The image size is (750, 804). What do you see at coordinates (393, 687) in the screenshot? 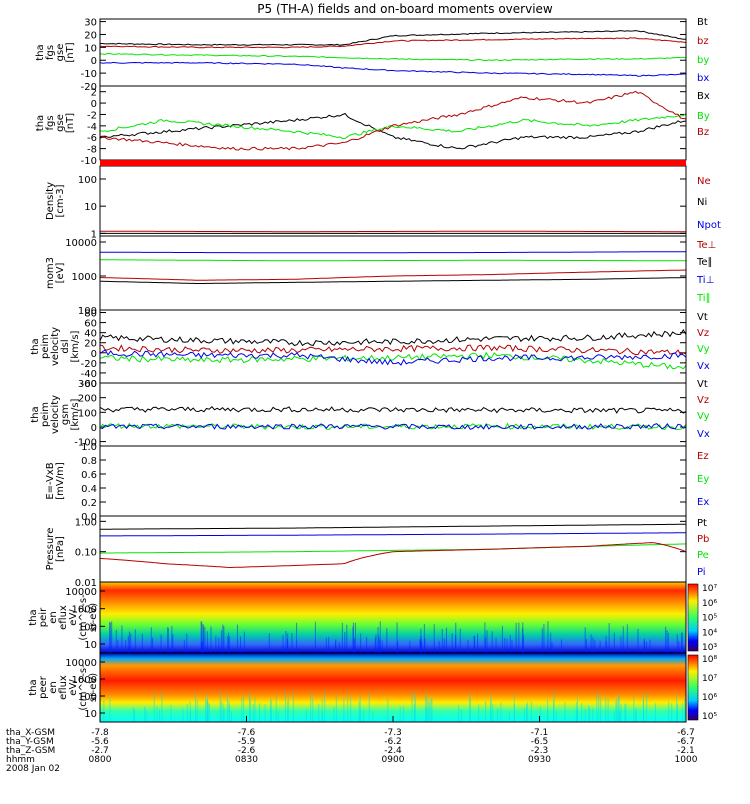
I see `spectrogram-image` at bounding box center [393, 687].